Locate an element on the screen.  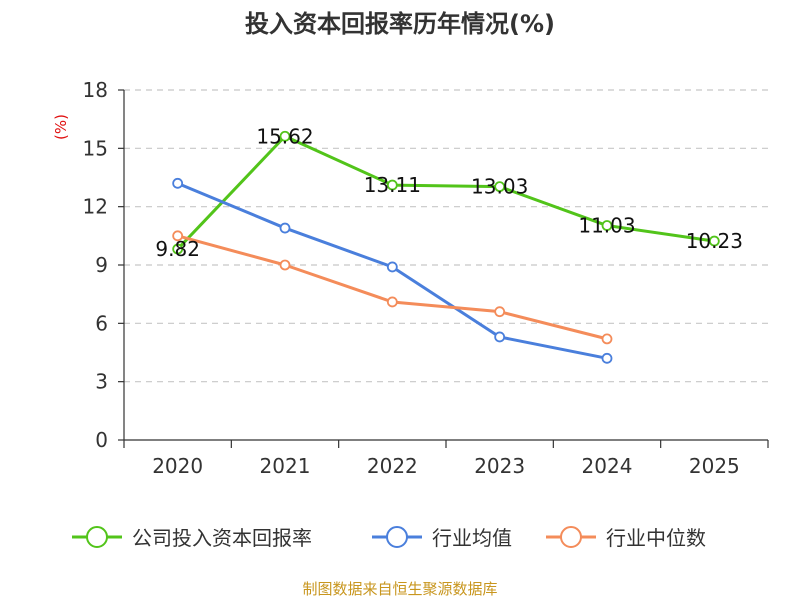
data-label-2020: 9.82 is located at coordinates (177, 249).